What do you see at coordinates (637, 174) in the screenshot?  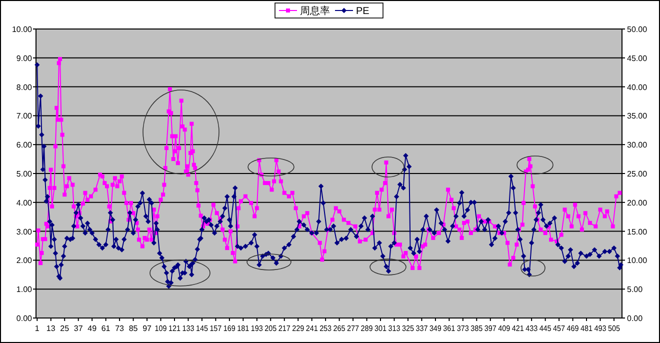 I see `y2-tick-label: 25.00` at bounding box center [637, 174].